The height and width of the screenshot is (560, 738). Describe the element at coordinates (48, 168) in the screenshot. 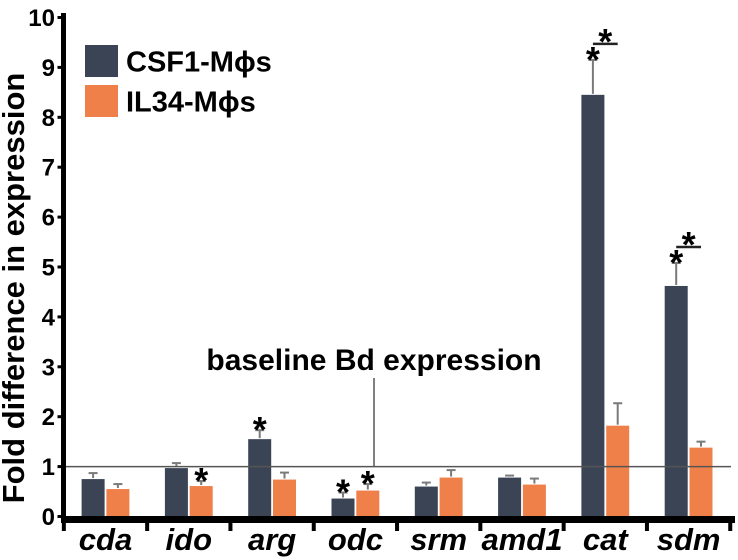

I see `y-tick-label: 7` at that location.